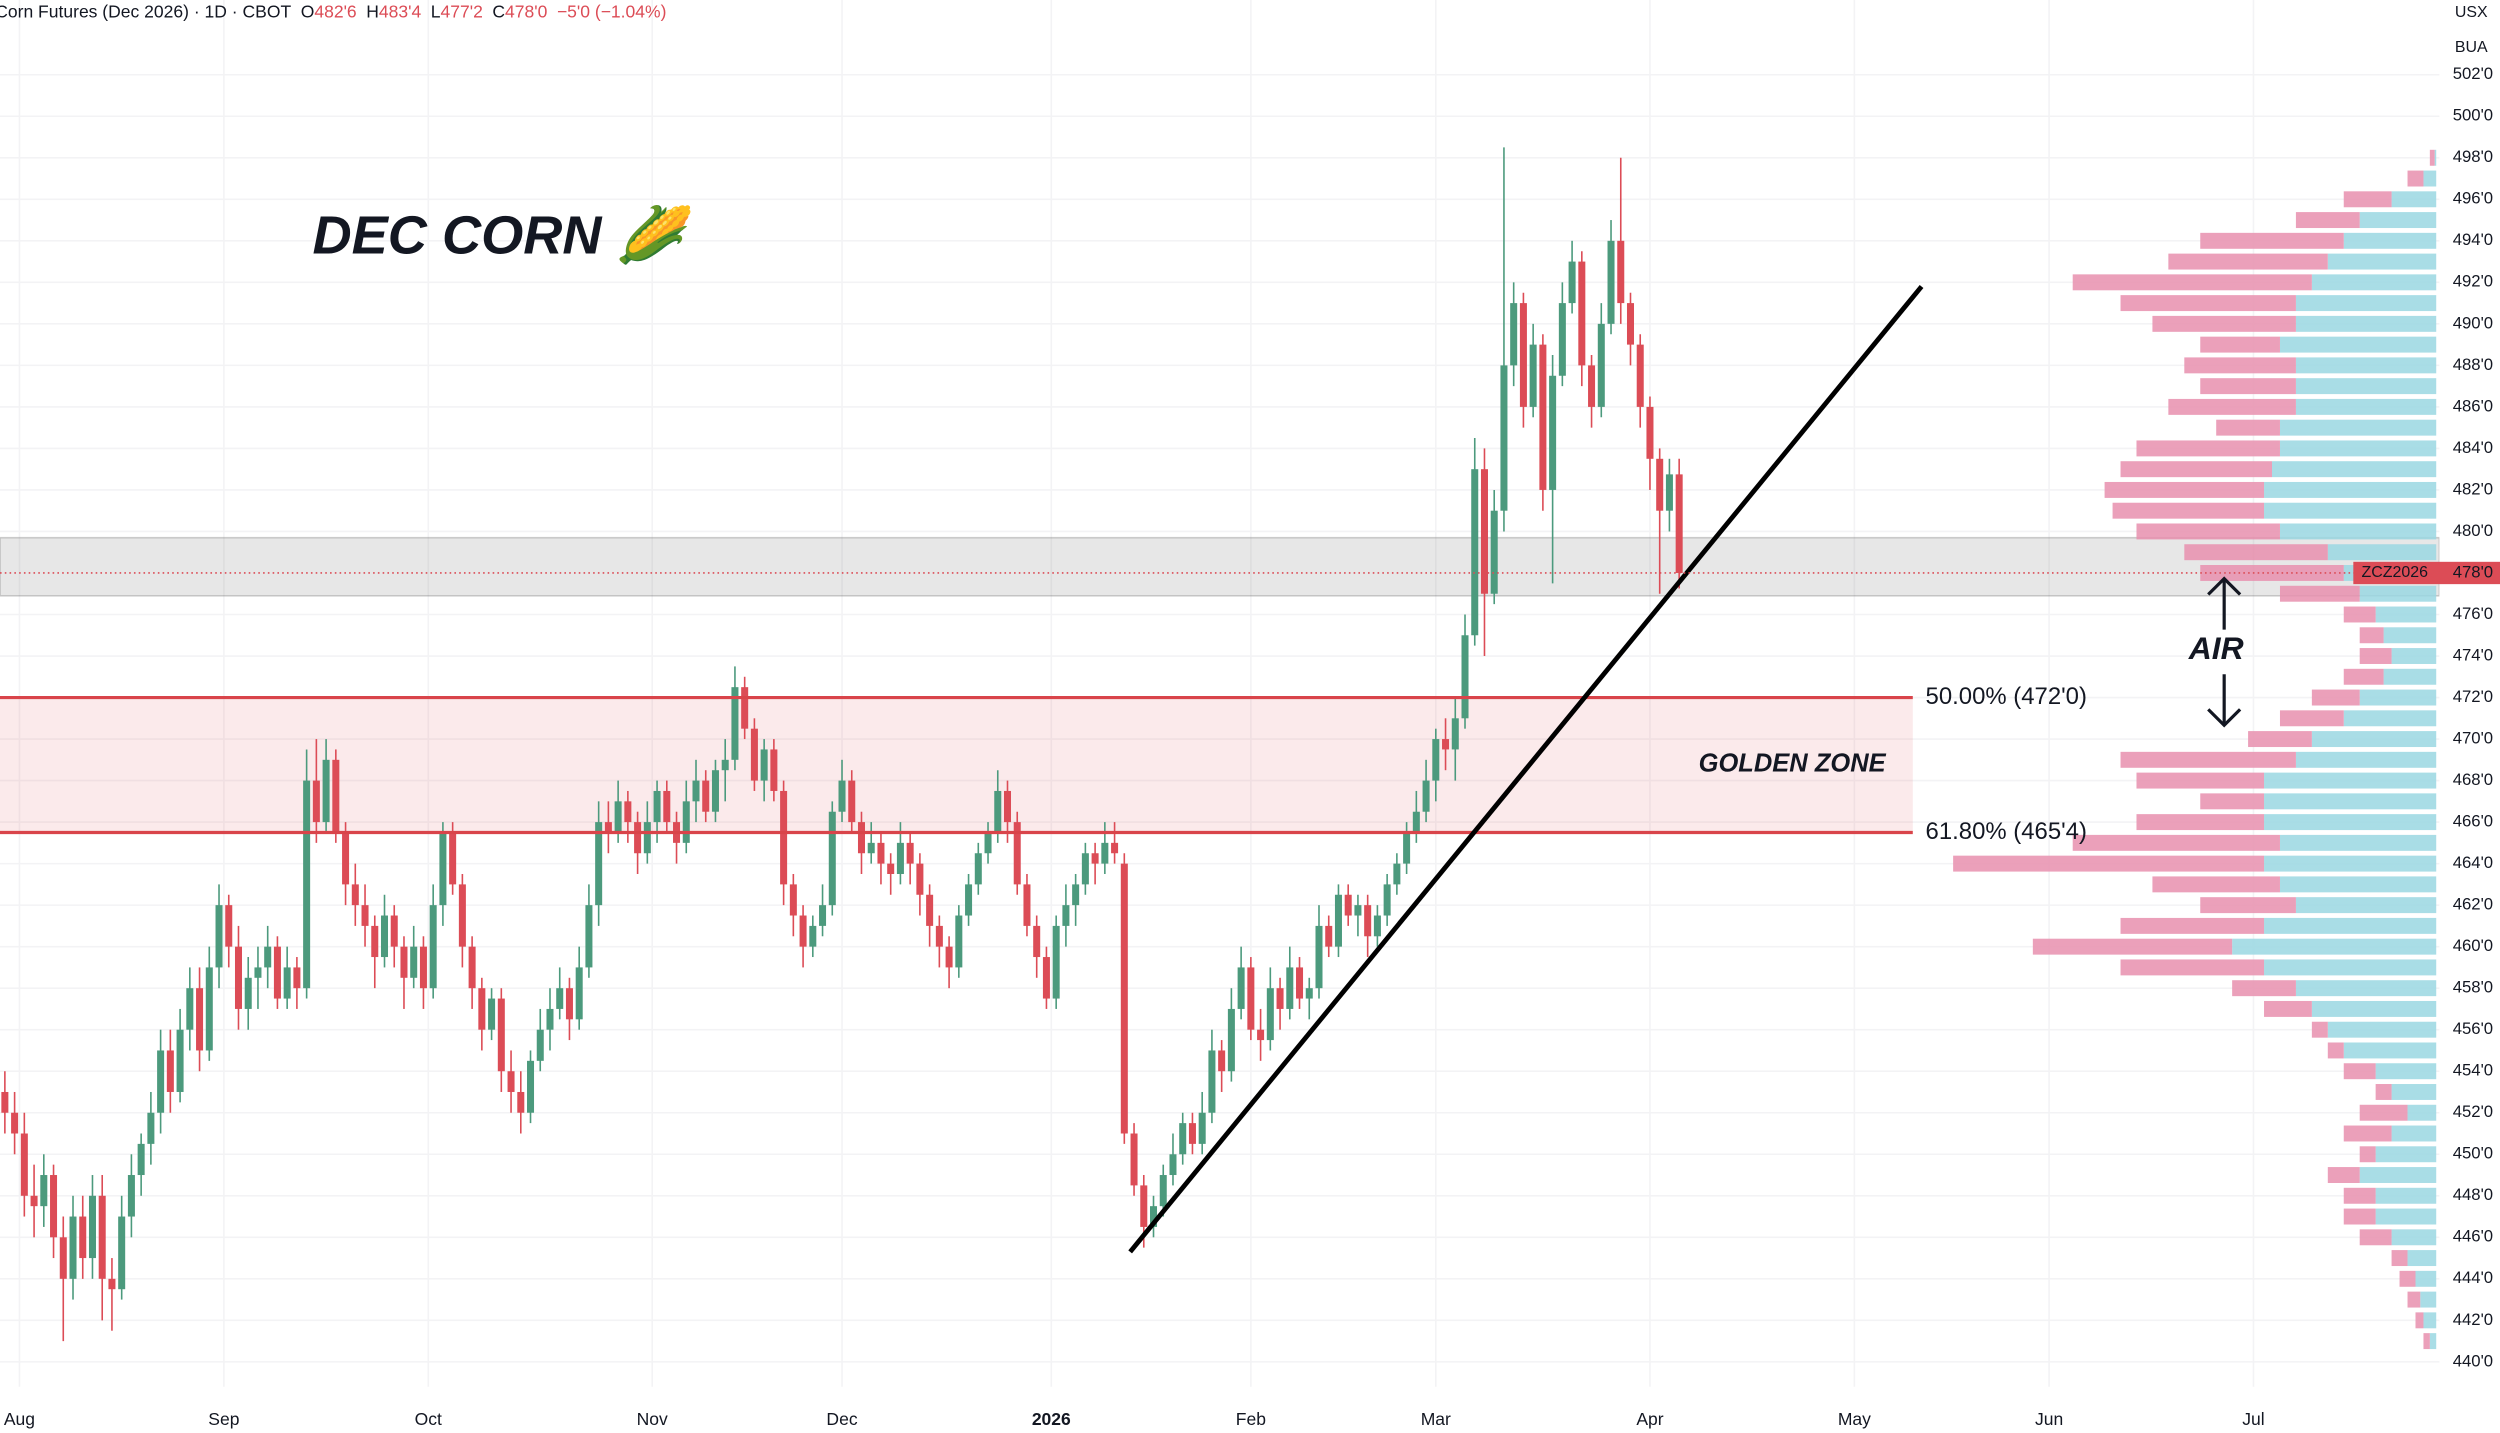 Image resolution: width=2500 pixels, height=1433 pixels. What do you see at coordinates (1250, 1411) in the screenshot?
I see `time-axis` at bounding box center [1250, 1411].